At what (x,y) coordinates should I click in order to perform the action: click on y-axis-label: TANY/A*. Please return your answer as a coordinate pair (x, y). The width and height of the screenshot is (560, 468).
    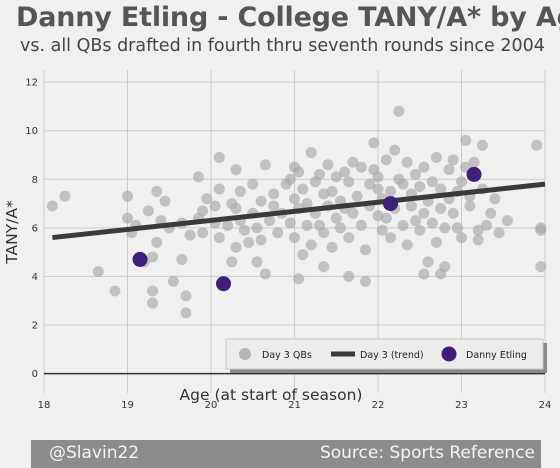
    Looking at the image, I should click on (12, 232).